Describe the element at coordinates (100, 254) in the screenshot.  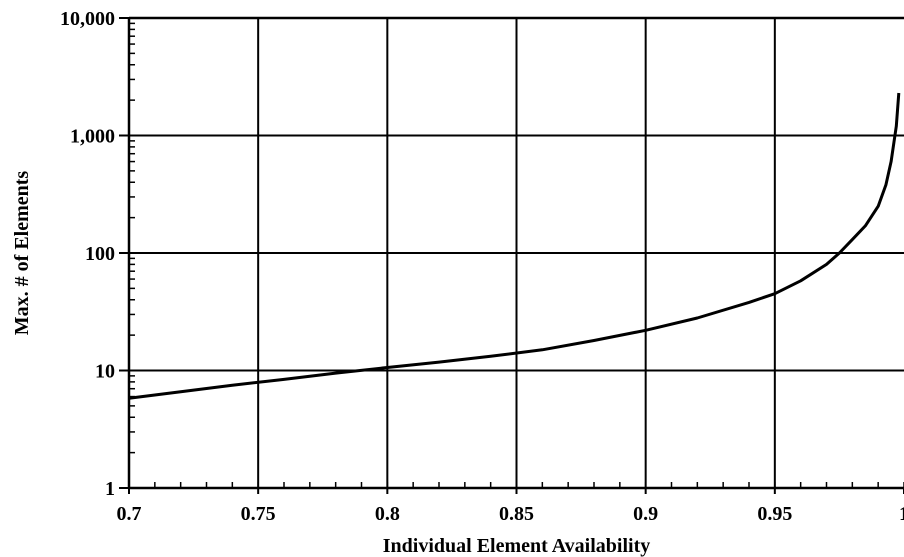
I see `y-tick-label: 100` at that location.